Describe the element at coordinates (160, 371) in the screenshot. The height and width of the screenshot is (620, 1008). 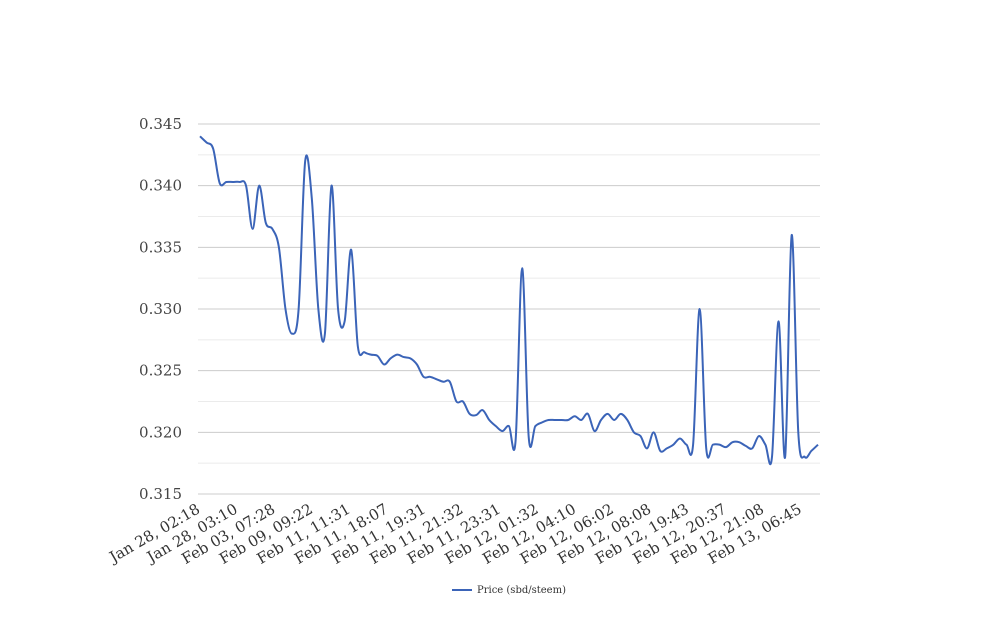
I see `y-tick-label: 0.325` at that location.